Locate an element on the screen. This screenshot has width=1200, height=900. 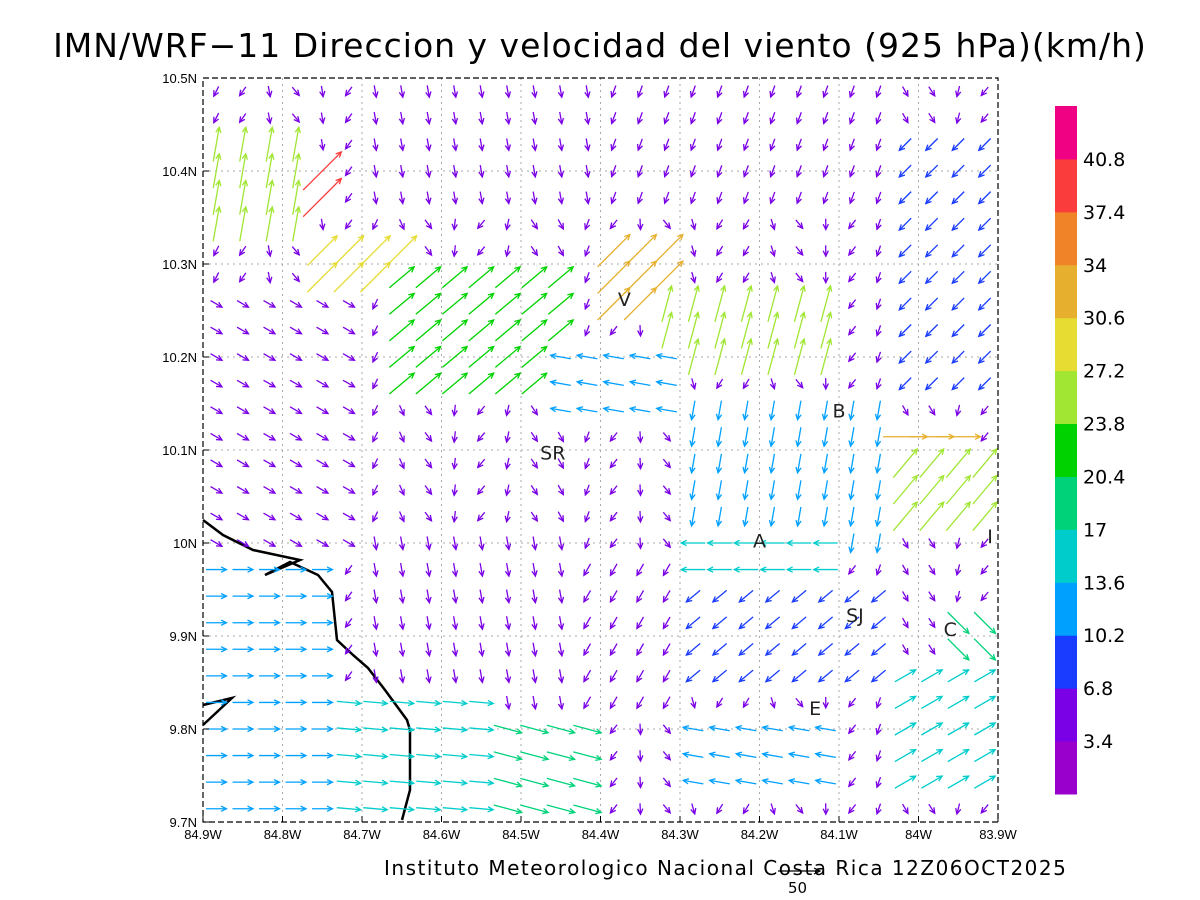
city-label: B is located at coordinates (838, 411).